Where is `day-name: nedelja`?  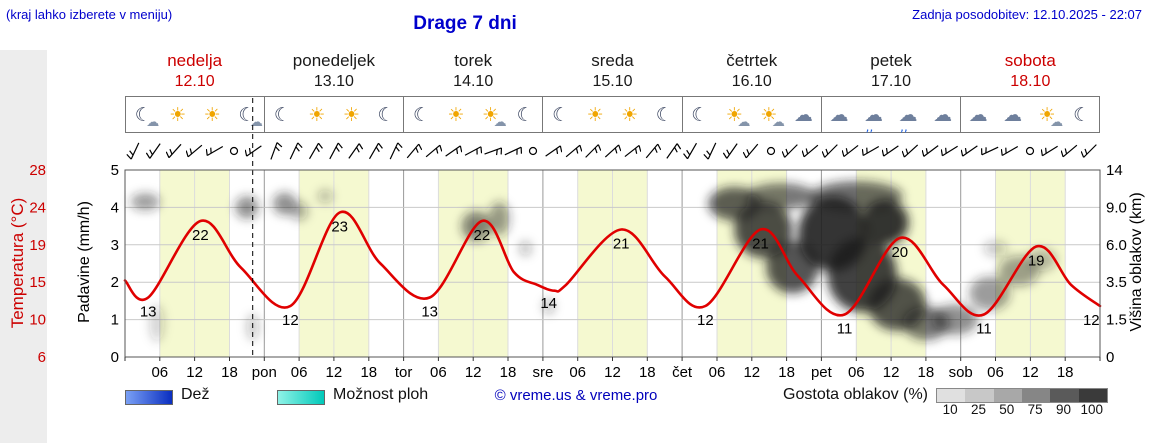
day-name: nedelja is located at coordinates (195, 60).